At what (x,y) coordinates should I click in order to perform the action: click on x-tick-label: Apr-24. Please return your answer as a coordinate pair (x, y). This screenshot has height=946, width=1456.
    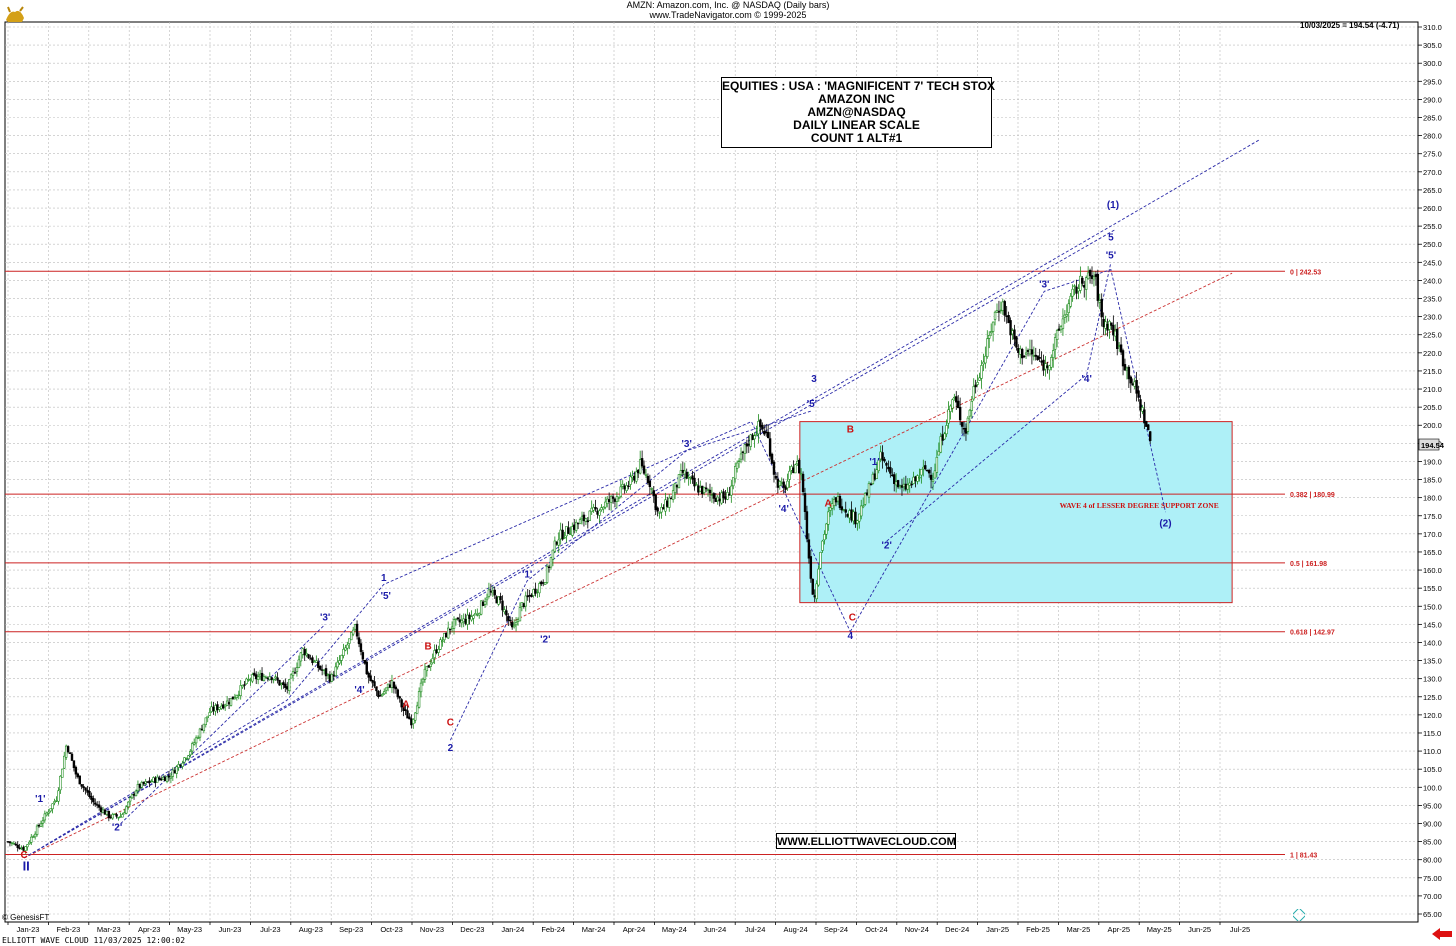
    Looking at the image, I should click on (634, 929).